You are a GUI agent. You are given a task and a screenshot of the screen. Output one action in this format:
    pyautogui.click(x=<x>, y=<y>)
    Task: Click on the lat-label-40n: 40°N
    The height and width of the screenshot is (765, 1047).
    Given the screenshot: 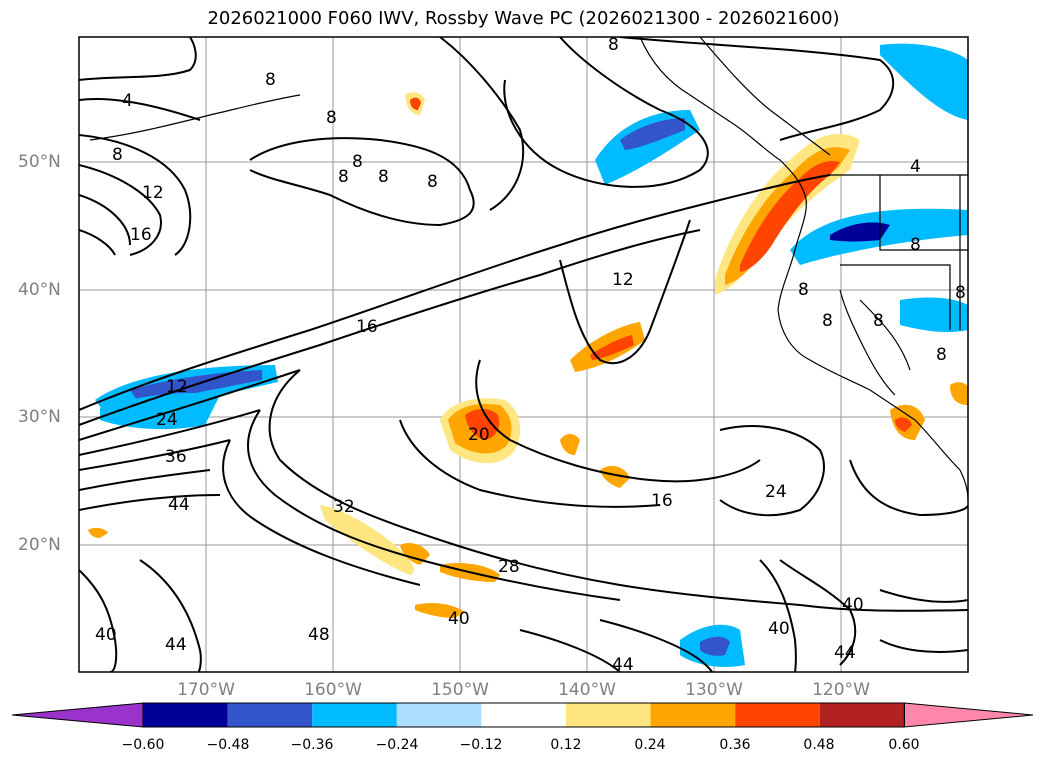 What is the action you would take?
    pyautogui.click(x=39, y=290)
    